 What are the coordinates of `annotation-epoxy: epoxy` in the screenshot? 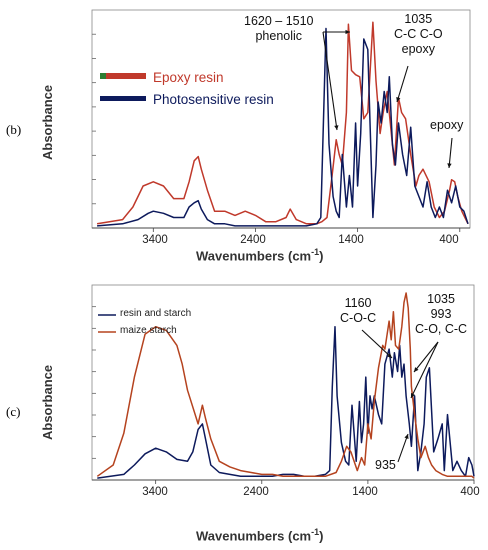 It's located at (447, 125).